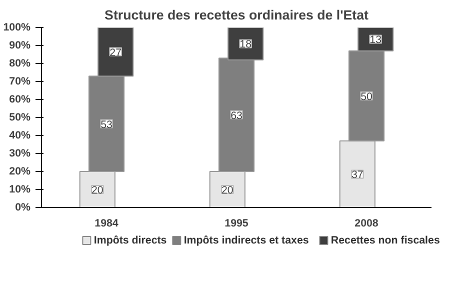 The image size is (450, 292). What do you see at coordinates (20, 154) in the screenshot?
I see `y-tick-label: 30%` at bounding box center [20, 154].